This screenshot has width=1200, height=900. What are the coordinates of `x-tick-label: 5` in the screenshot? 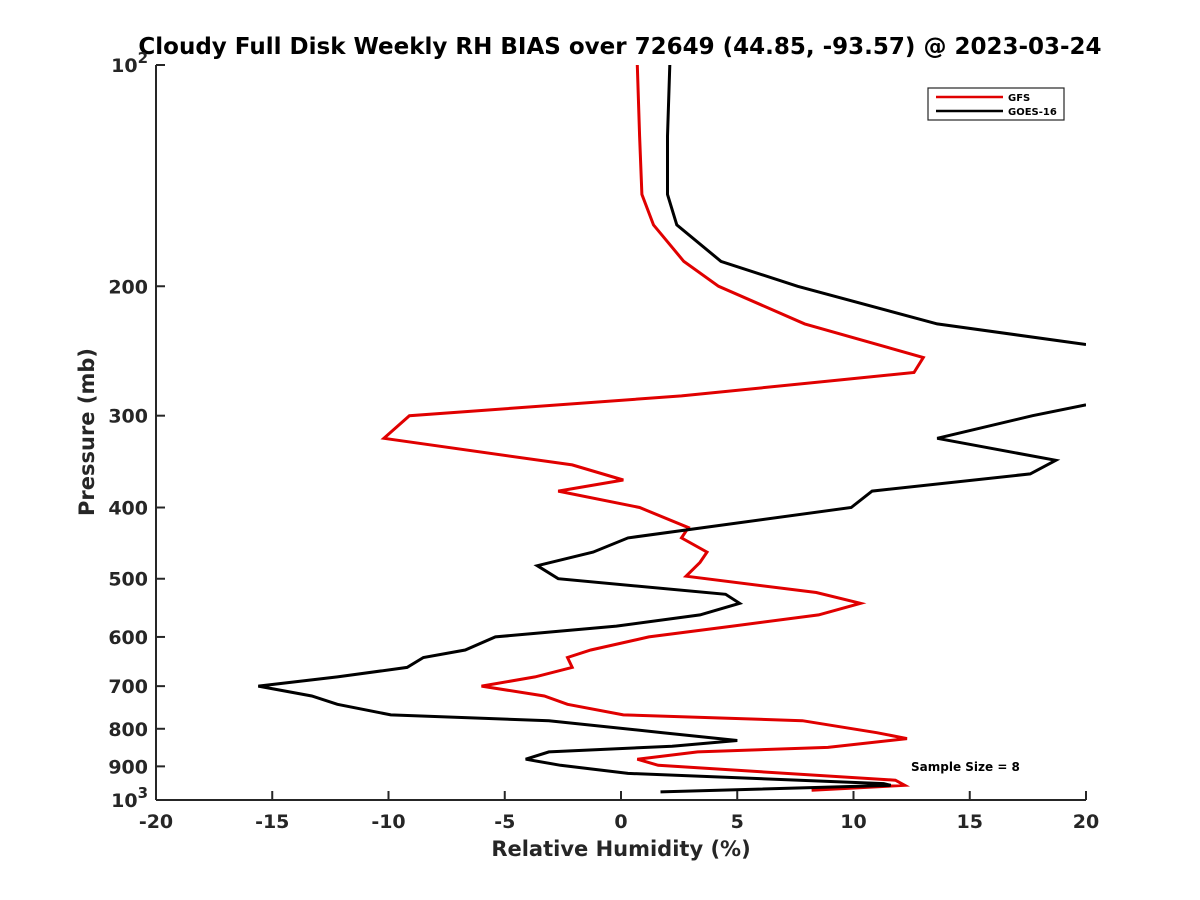 It's located at (737, 822).